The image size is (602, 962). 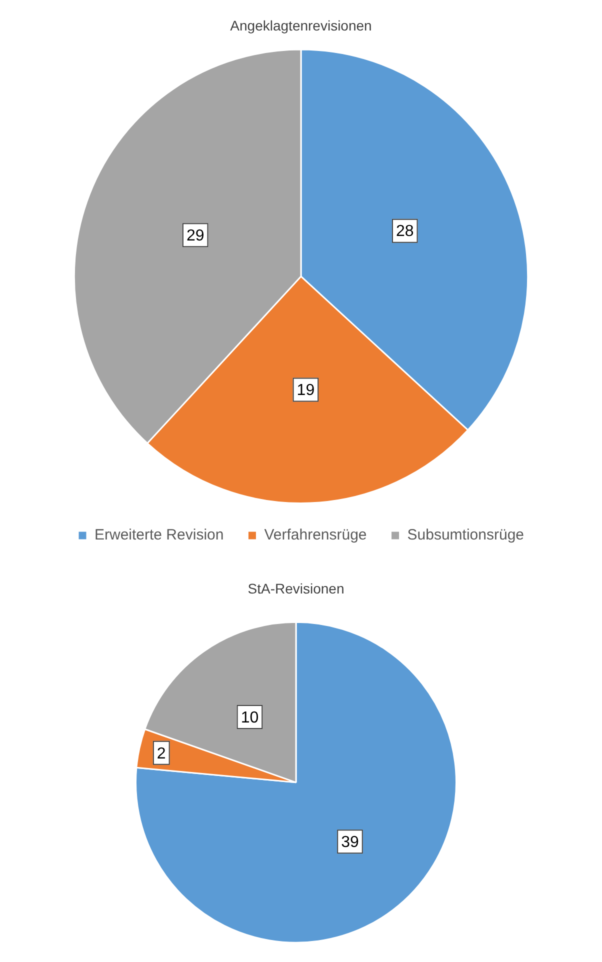 I want to click on legend-label: Erweiterte Revision, so click(x=159, y=535).